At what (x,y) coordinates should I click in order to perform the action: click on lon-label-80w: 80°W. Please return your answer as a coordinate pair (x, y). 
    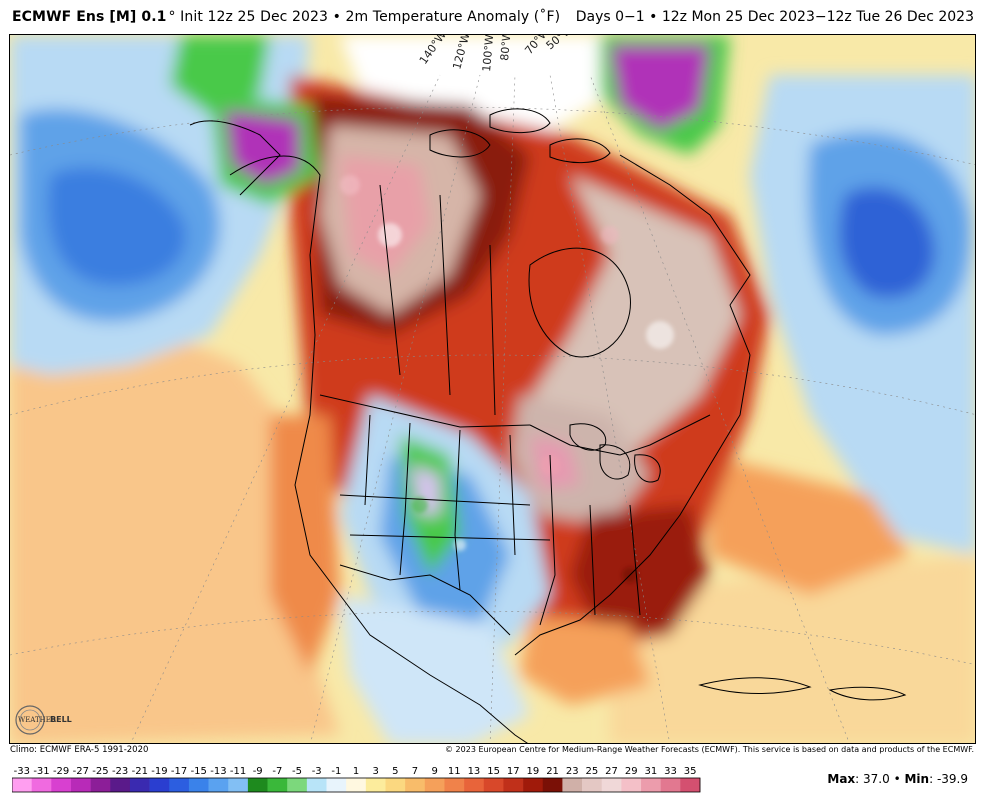
    Looking at the image, I should click on (506, 48).